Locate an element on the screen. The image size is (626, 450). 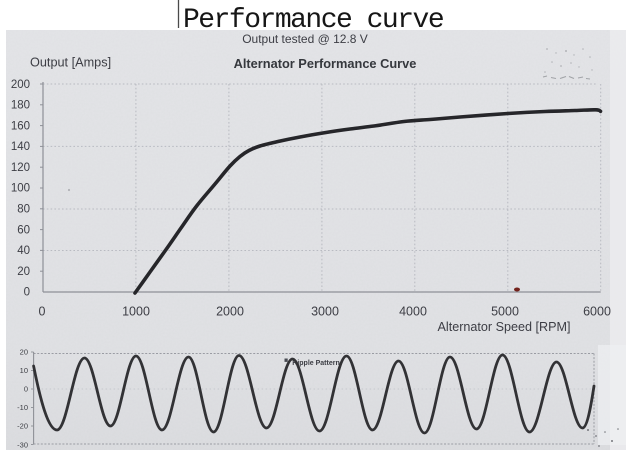
svg-text: 200 is located at coordinates (20, 85).